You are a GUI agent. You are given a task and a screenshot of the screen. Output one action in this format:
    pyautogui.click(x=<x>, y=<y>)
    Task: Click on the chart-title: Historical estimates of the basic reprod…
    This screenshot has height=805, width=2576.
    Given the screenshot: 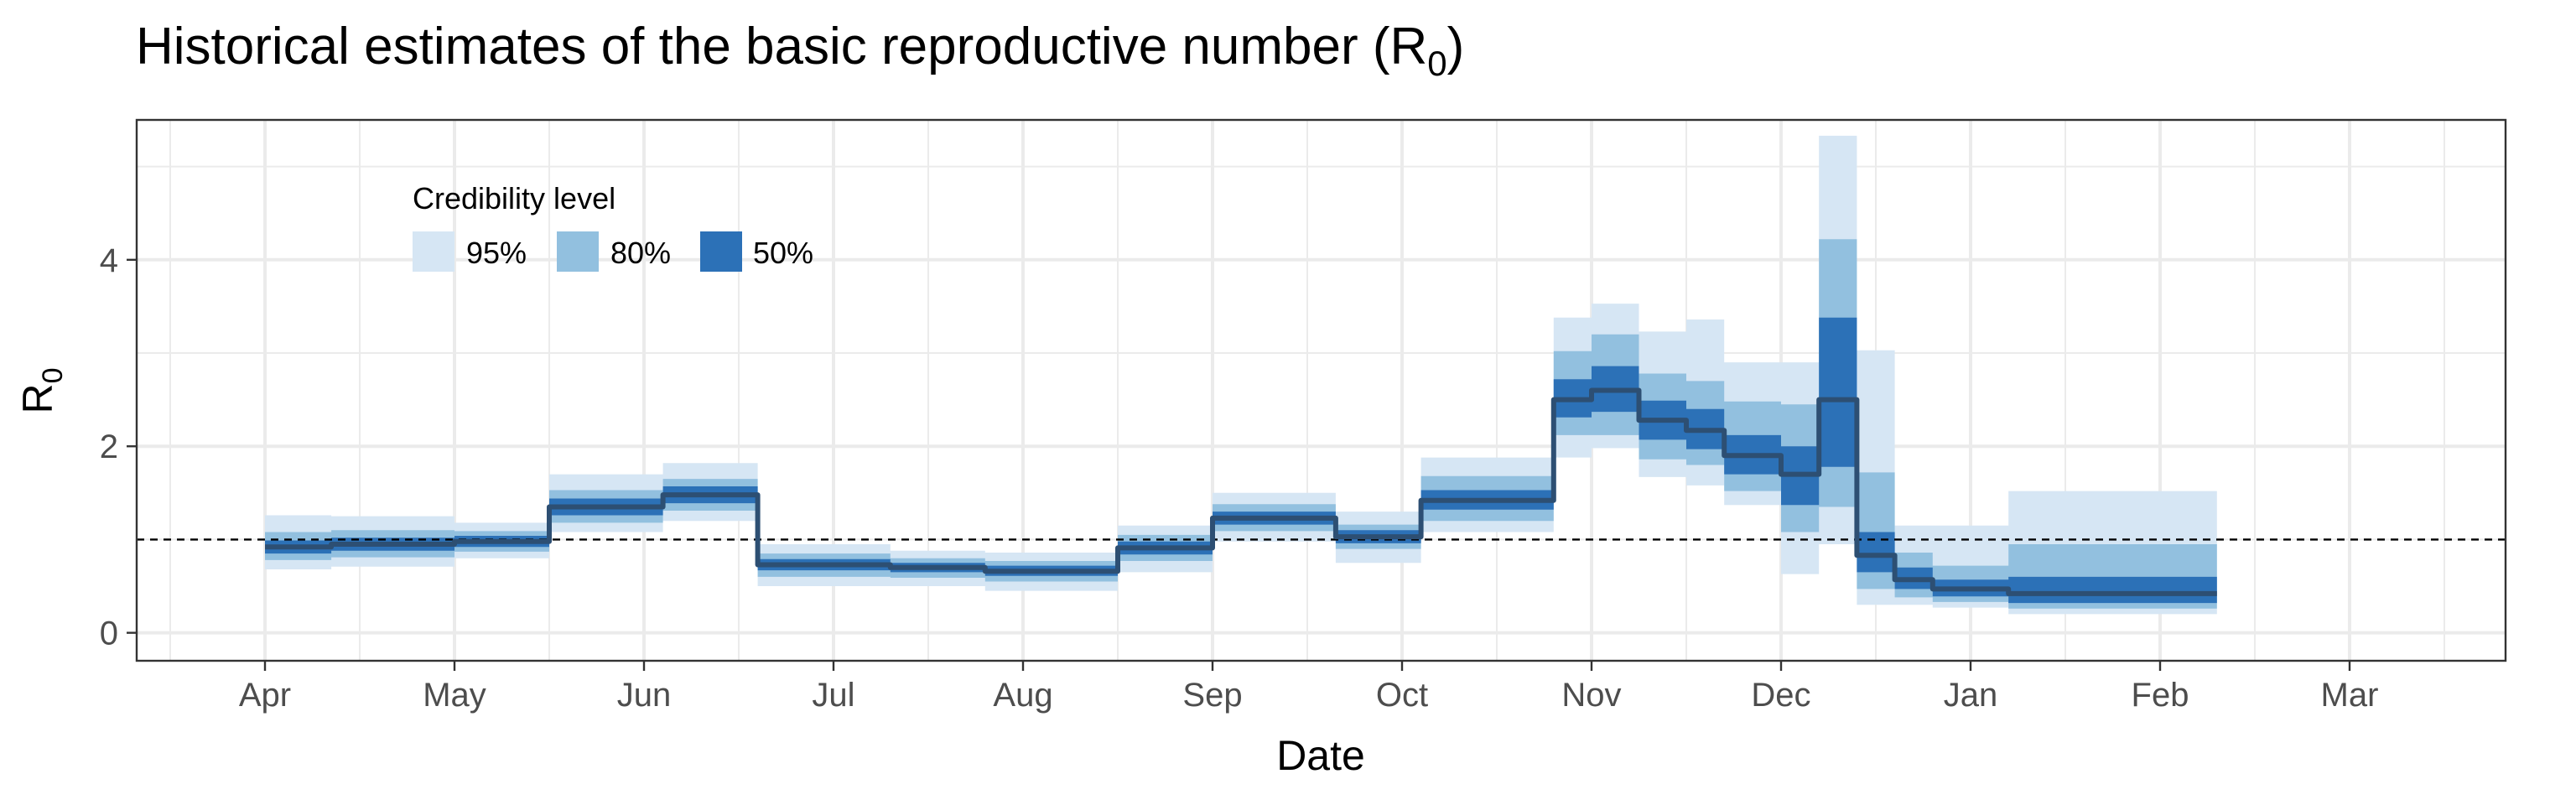 What is the action you would take?
    pyautogui.click(x=800, y=50)
    